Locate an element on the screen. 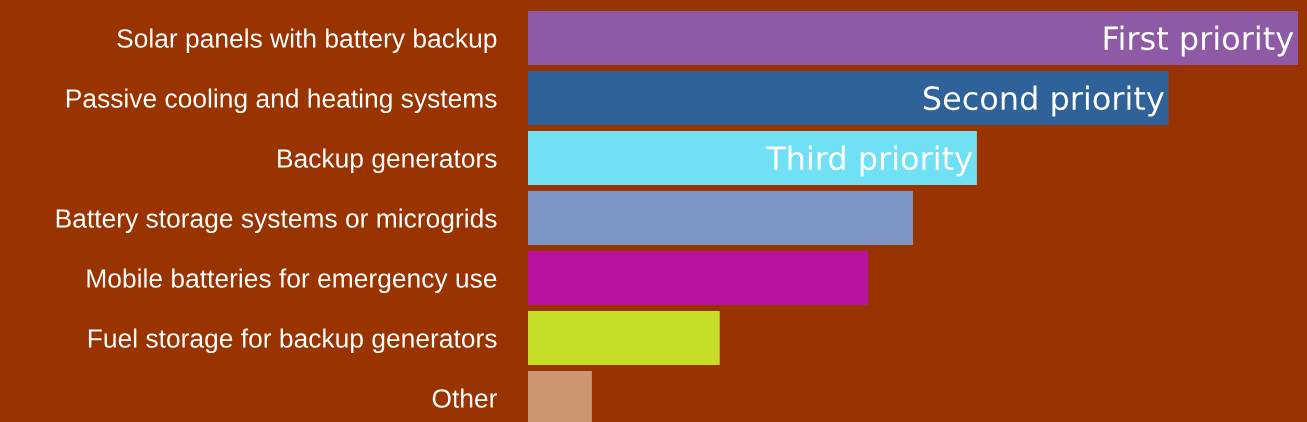 The image size is (1307, 422). y-tick-label: Other is located at coordinates (465, 398).